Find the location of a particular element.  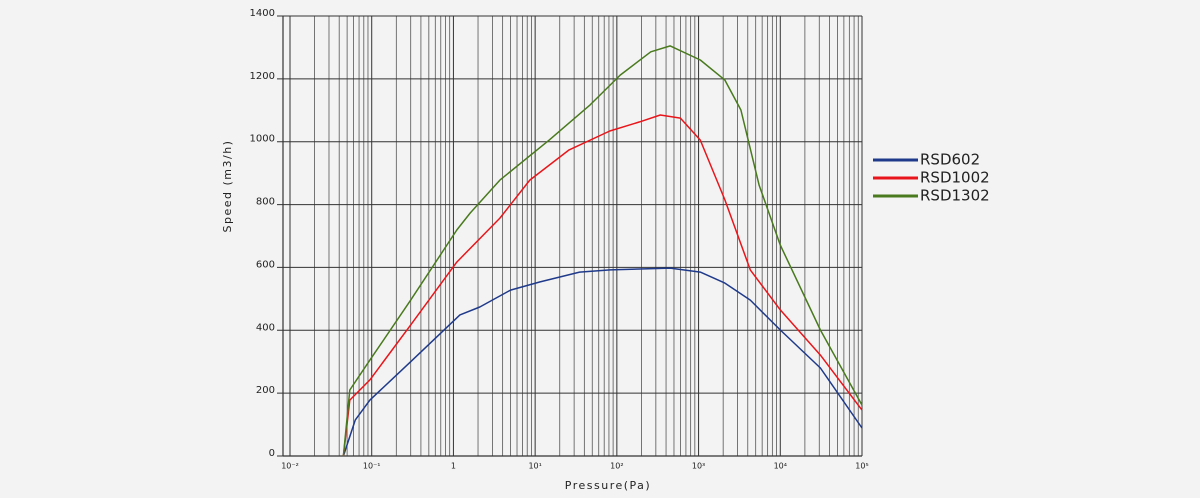

y-tick-label: 1000 is located at coordinates (262, 139).